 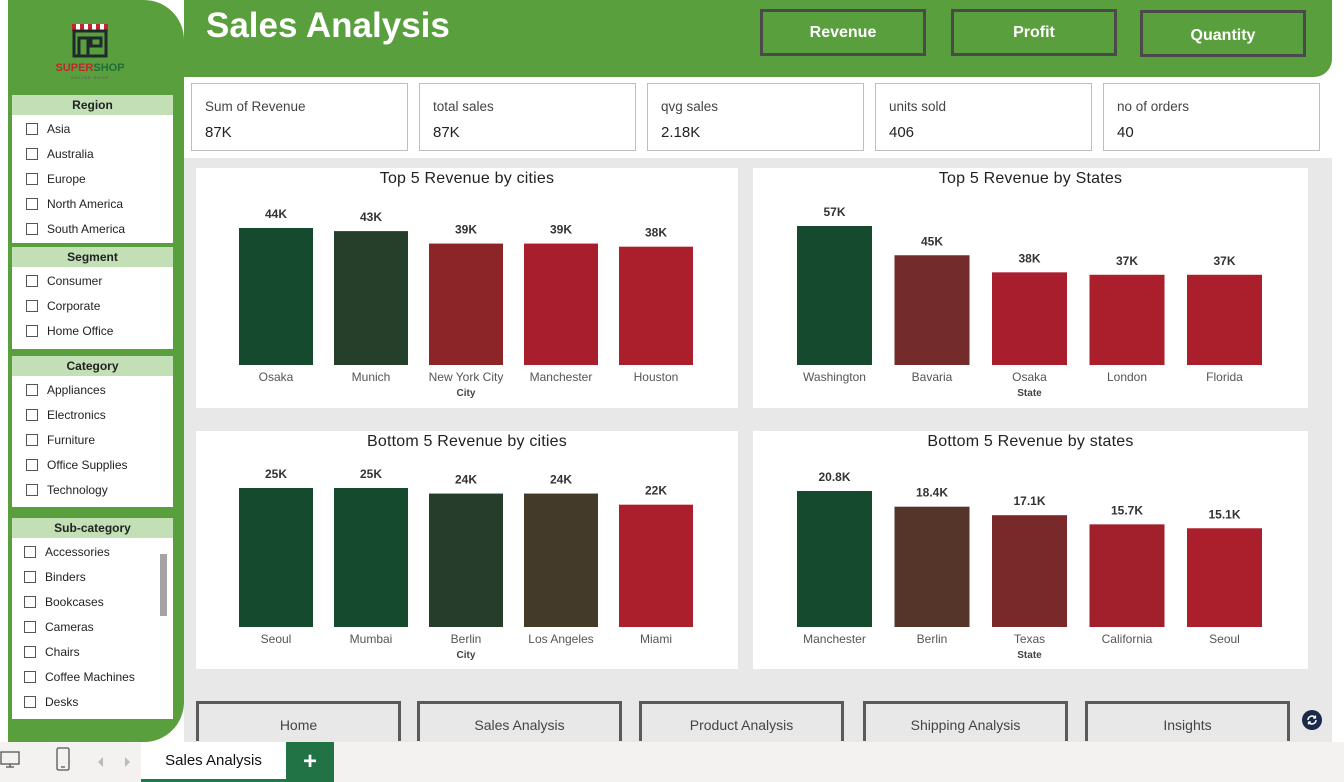 I want to click on kpi-value: 40, so click(x=1125, y=132).